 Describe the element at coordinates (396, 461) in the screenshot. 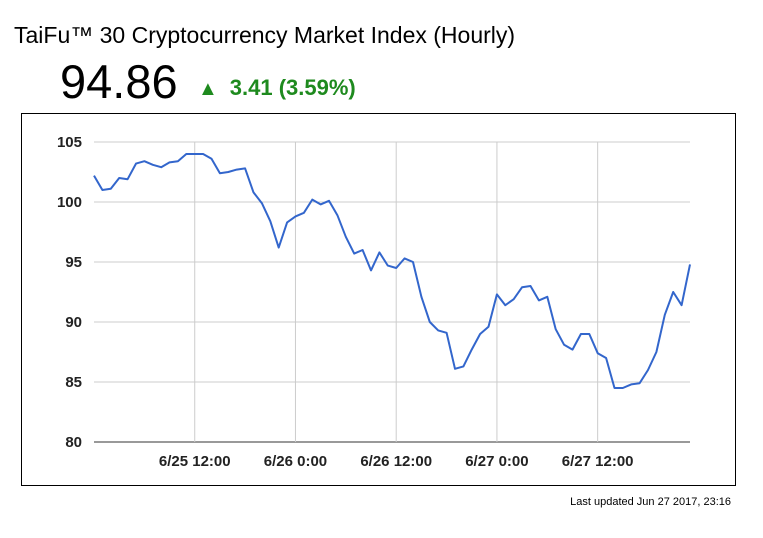

I see `x-tick-label: 6/26 12:00` at that location.